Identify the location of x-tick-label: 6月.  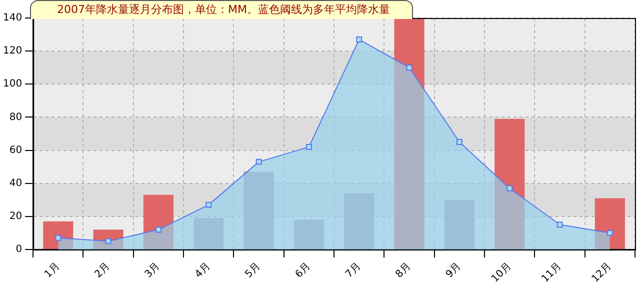
(303, 270).